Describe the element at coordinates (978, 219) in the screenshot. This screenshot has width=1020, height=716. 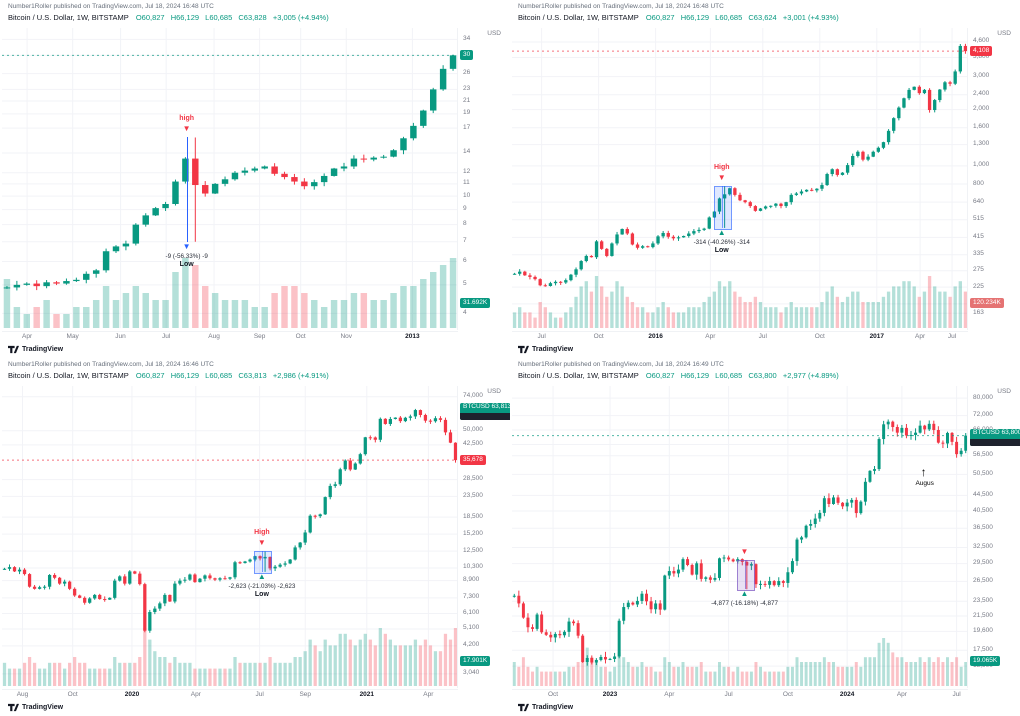
I see `price-tick-label: 515` at that location.